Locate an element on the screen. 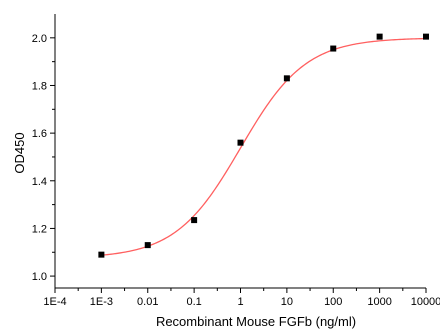 The width and height of the screenshot is (440, 331). x-tick-label: 0.1 is located at coordinates (193, 302).